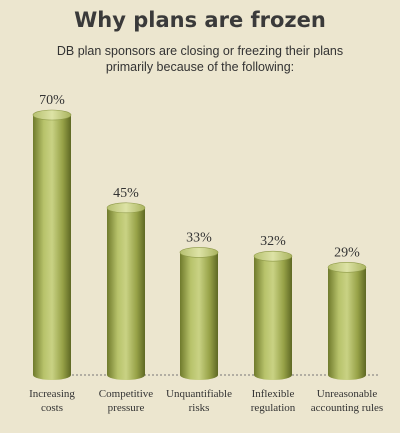 Image resolution: width=400 pixels, height=433 pixels. What do you see at coordinates (347, 408) in the screenshot?
I see `category-label: accounting rules` at bounding box center [347, 408].